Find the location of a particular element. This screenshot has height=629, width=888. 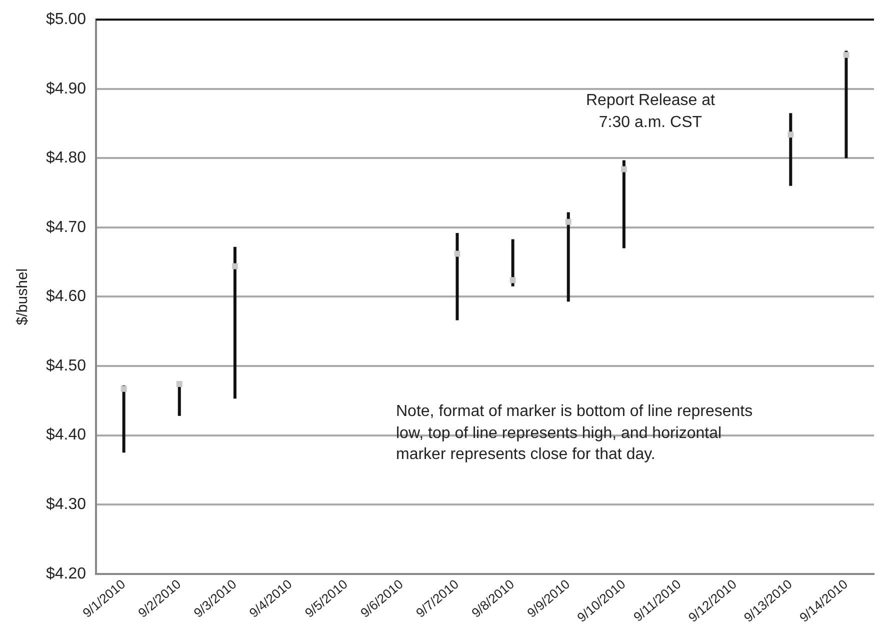

y-tick-label: $4.70 is located at coordinates (66, 227).